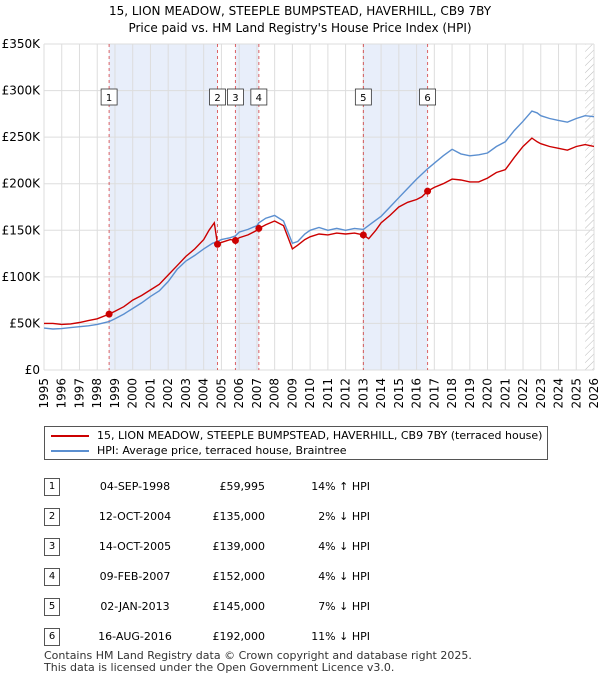  What do you see at coordinates (275, 393) in the screenshot?
I see `x-tick-label: 2008` at bounding box center [275, 393].